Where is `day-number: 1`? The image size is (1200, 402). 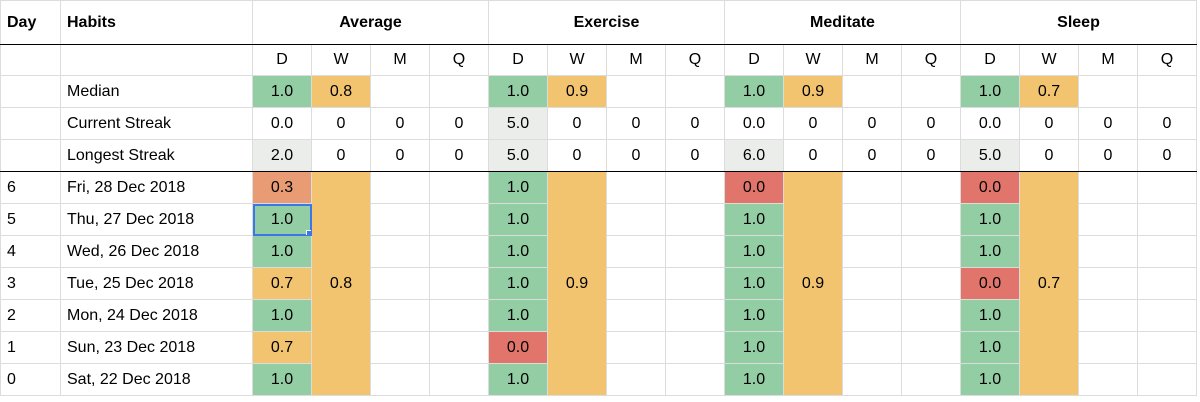 day-number: 1 is located at coordinates (30, 347).